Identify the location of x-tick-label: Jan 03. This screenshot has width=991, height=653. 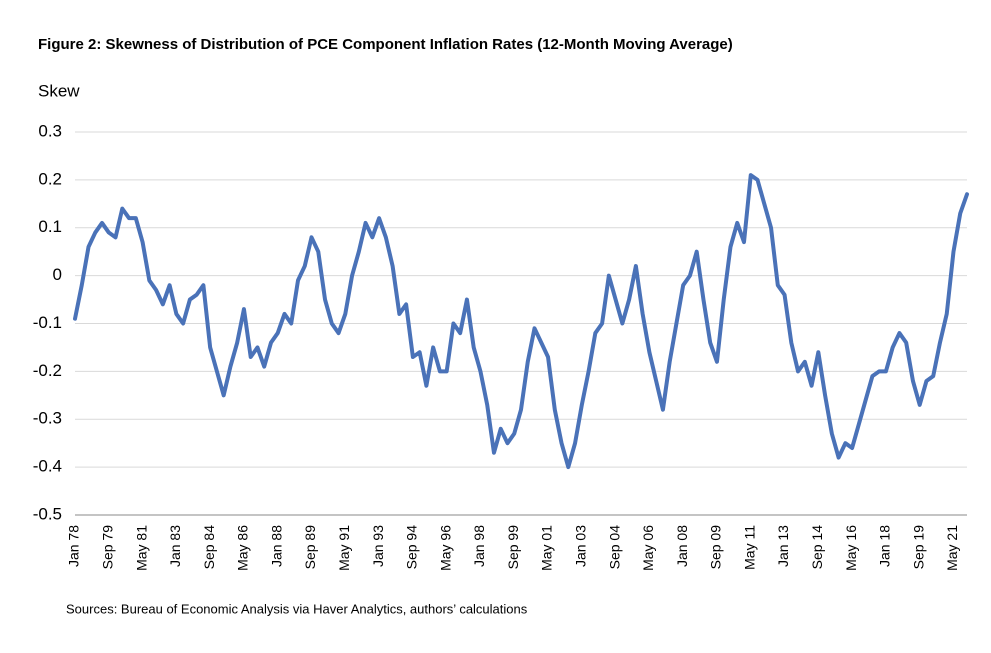
(581, 546).